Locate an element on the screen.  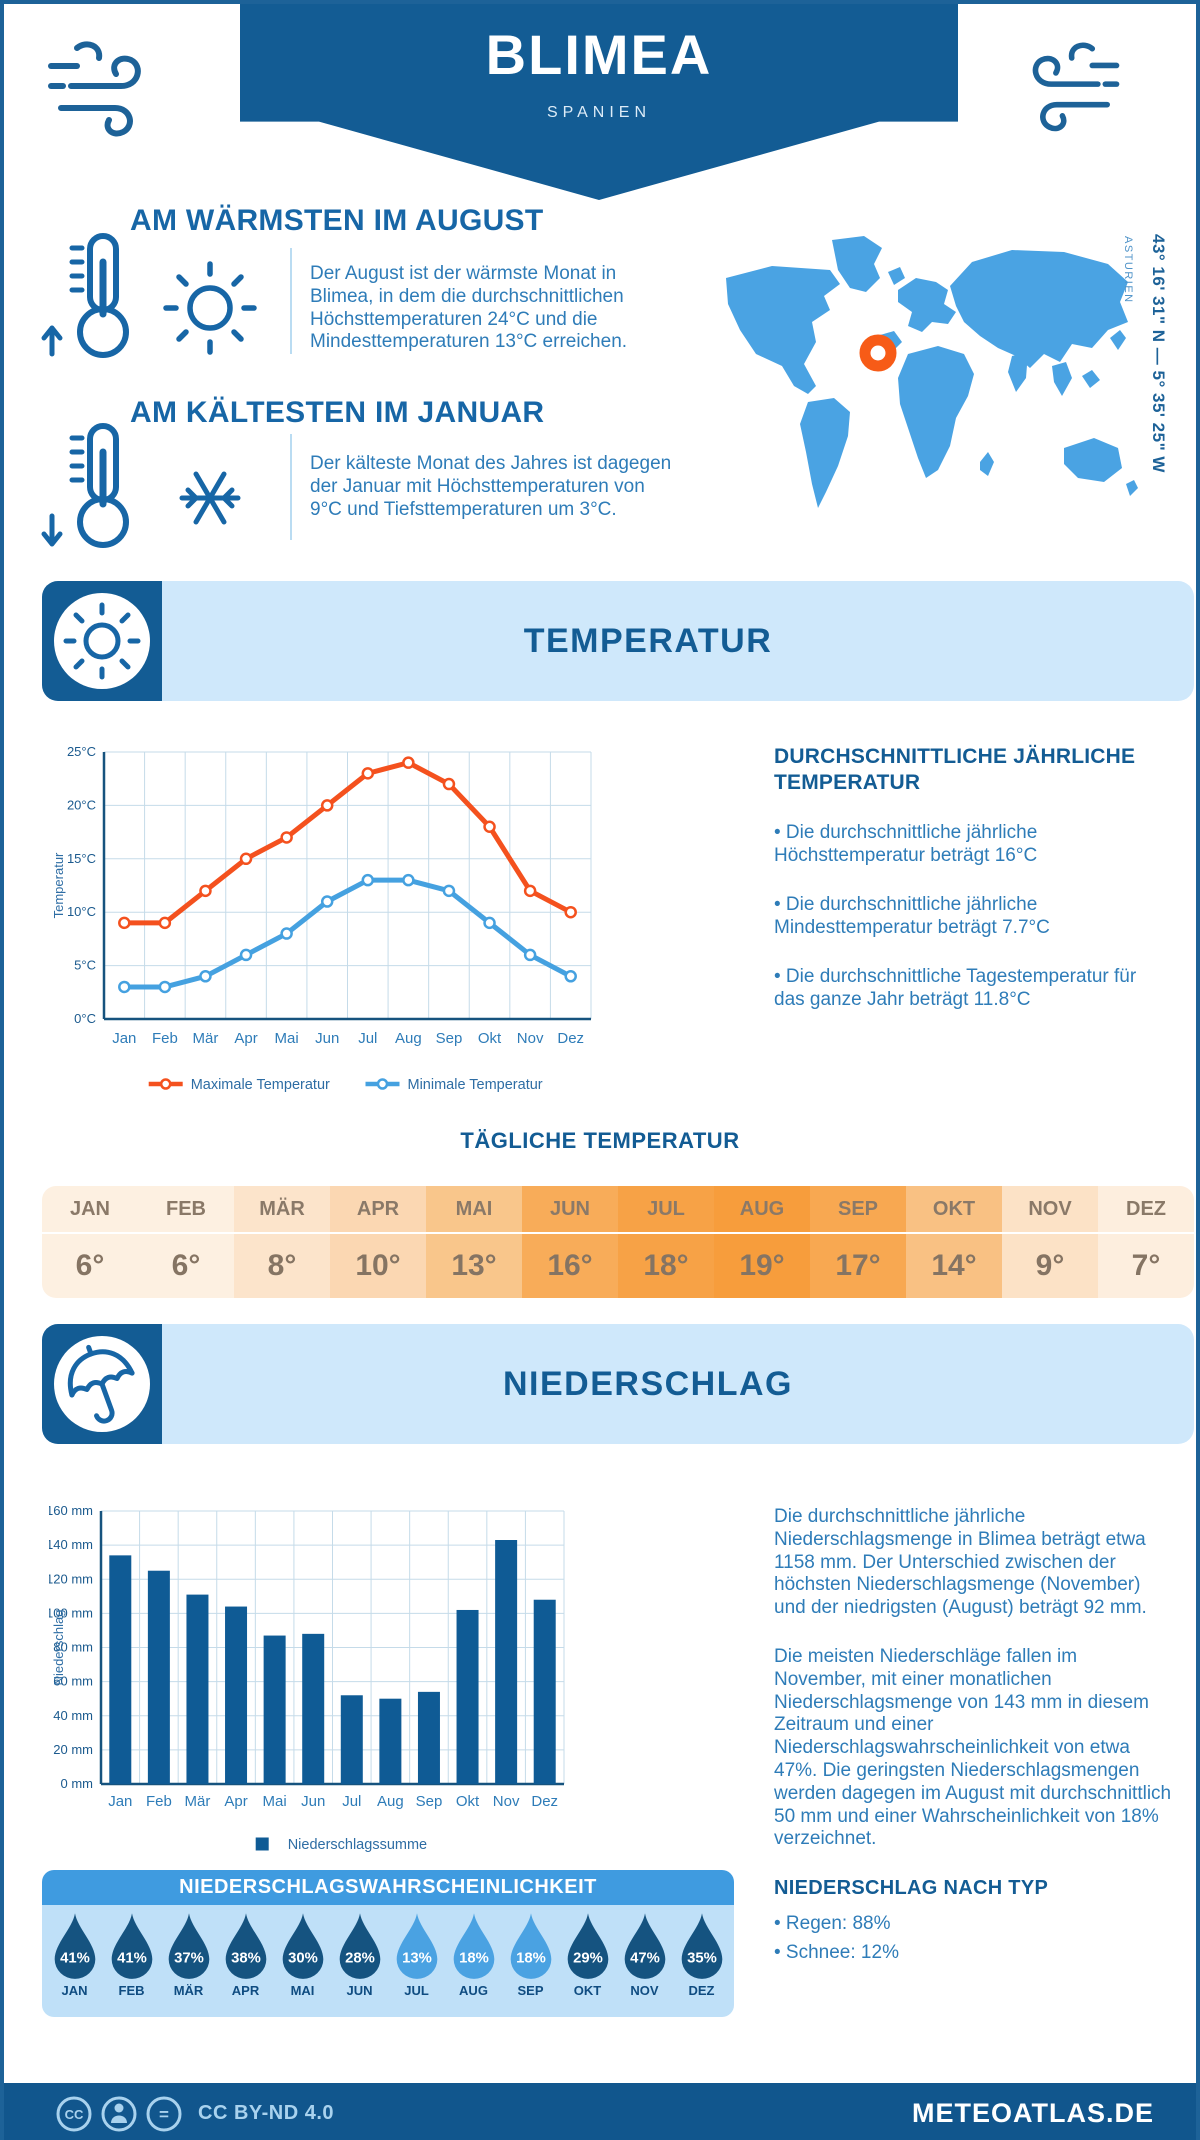
map-region-label: ASTURIEN is located at coordinates (1128, 270).